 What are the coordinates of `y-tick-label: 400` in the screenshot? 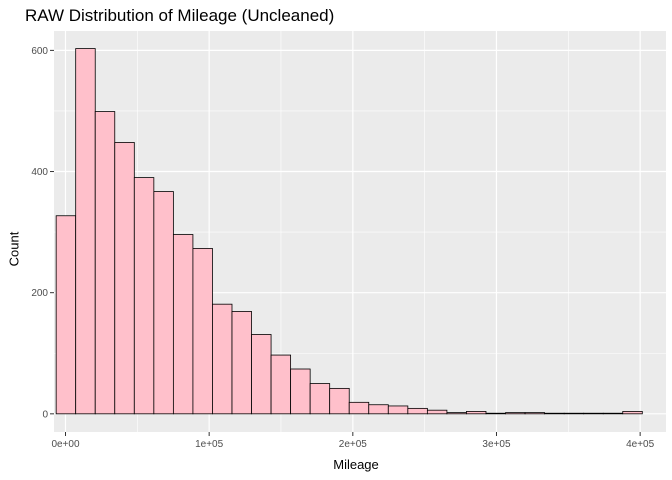 It's located at (39, 172).